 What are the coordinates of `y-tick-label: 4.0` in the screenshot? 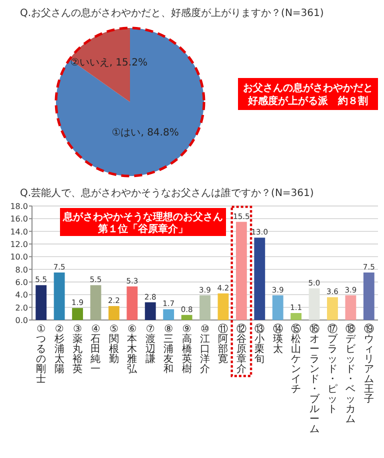 It's located at (21, 295).